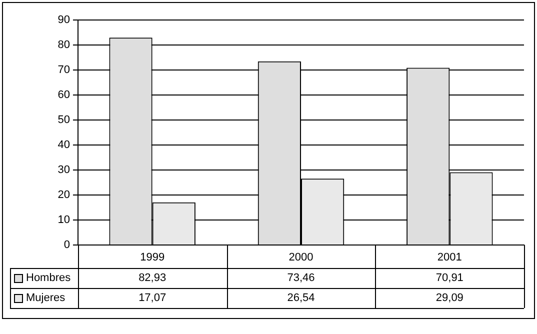 The image size is (537, 334). What do you see at coordinates (152, 278) in the screenshot?
I see `data-label: 82,93` at bounding box center [152, 278].